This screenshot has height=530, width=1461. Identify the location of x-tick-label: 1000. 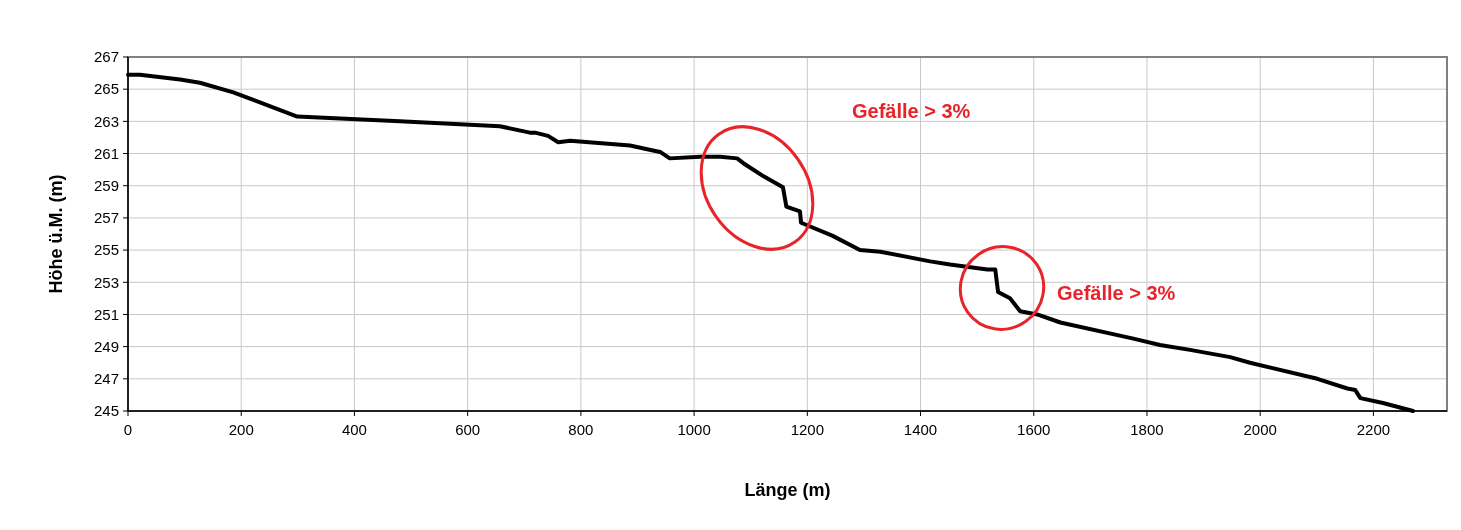
(694, 429).